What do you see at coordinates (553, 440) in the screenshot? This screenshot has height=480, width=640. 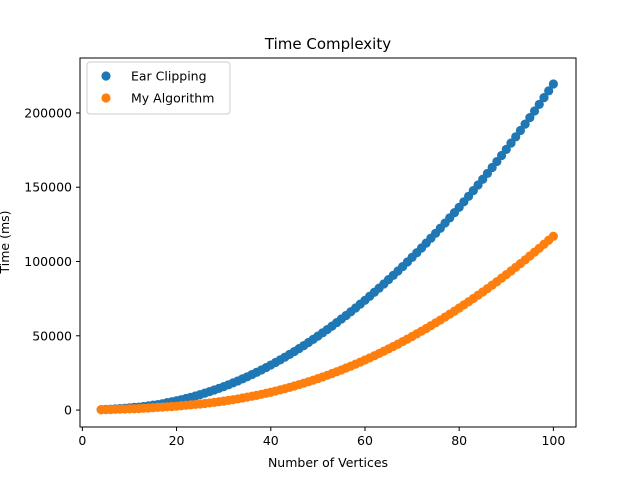 I see `x-tick-label: 100` at bounding box center [553, 440].